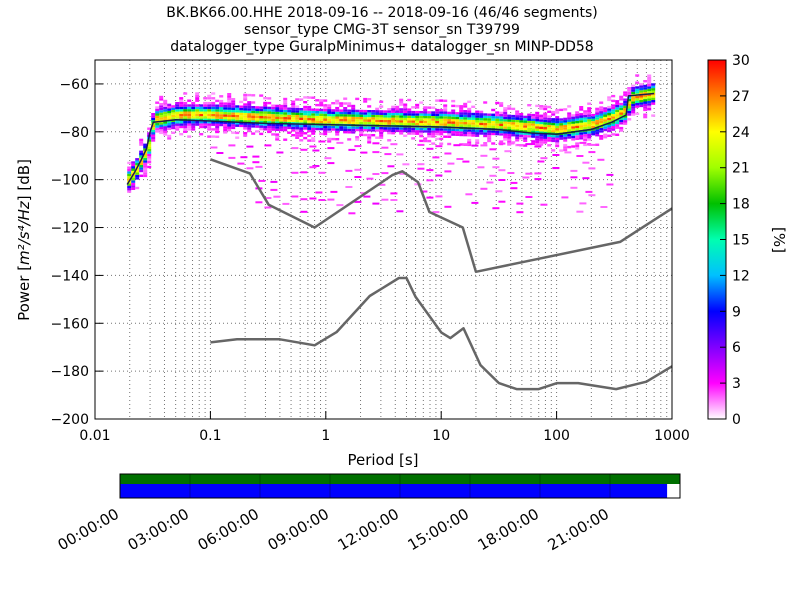 The width and height of the screenshot is (800, 600). I want to click on x-tick-label: 100, so click(556, 436).